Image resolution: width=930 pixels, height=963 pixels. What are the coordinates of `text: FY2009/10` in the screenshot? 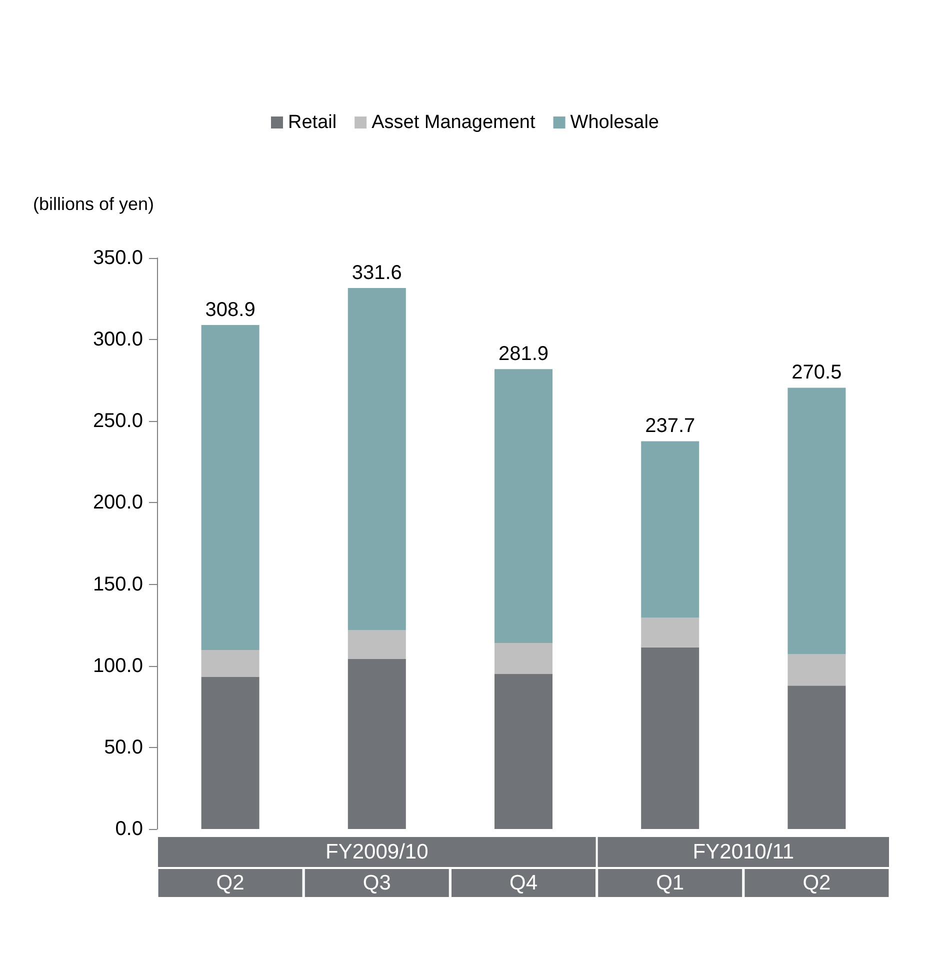 It's located at (377, 852).